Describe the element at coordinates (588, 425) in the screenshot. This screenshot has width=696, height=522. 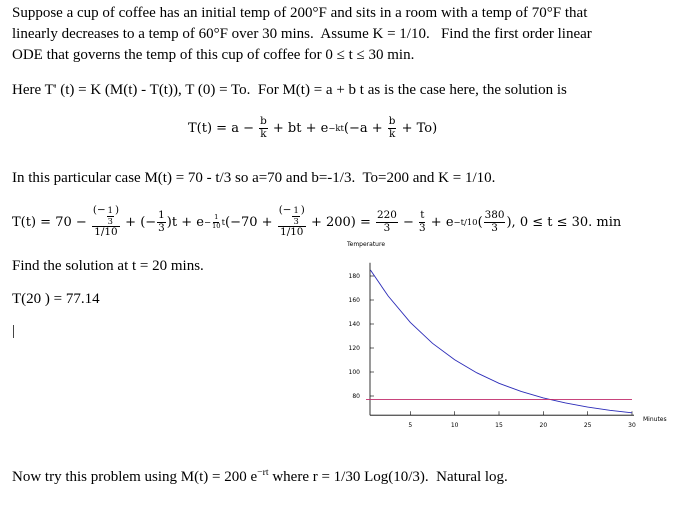
I see `x-tick-label: 25` at that location.